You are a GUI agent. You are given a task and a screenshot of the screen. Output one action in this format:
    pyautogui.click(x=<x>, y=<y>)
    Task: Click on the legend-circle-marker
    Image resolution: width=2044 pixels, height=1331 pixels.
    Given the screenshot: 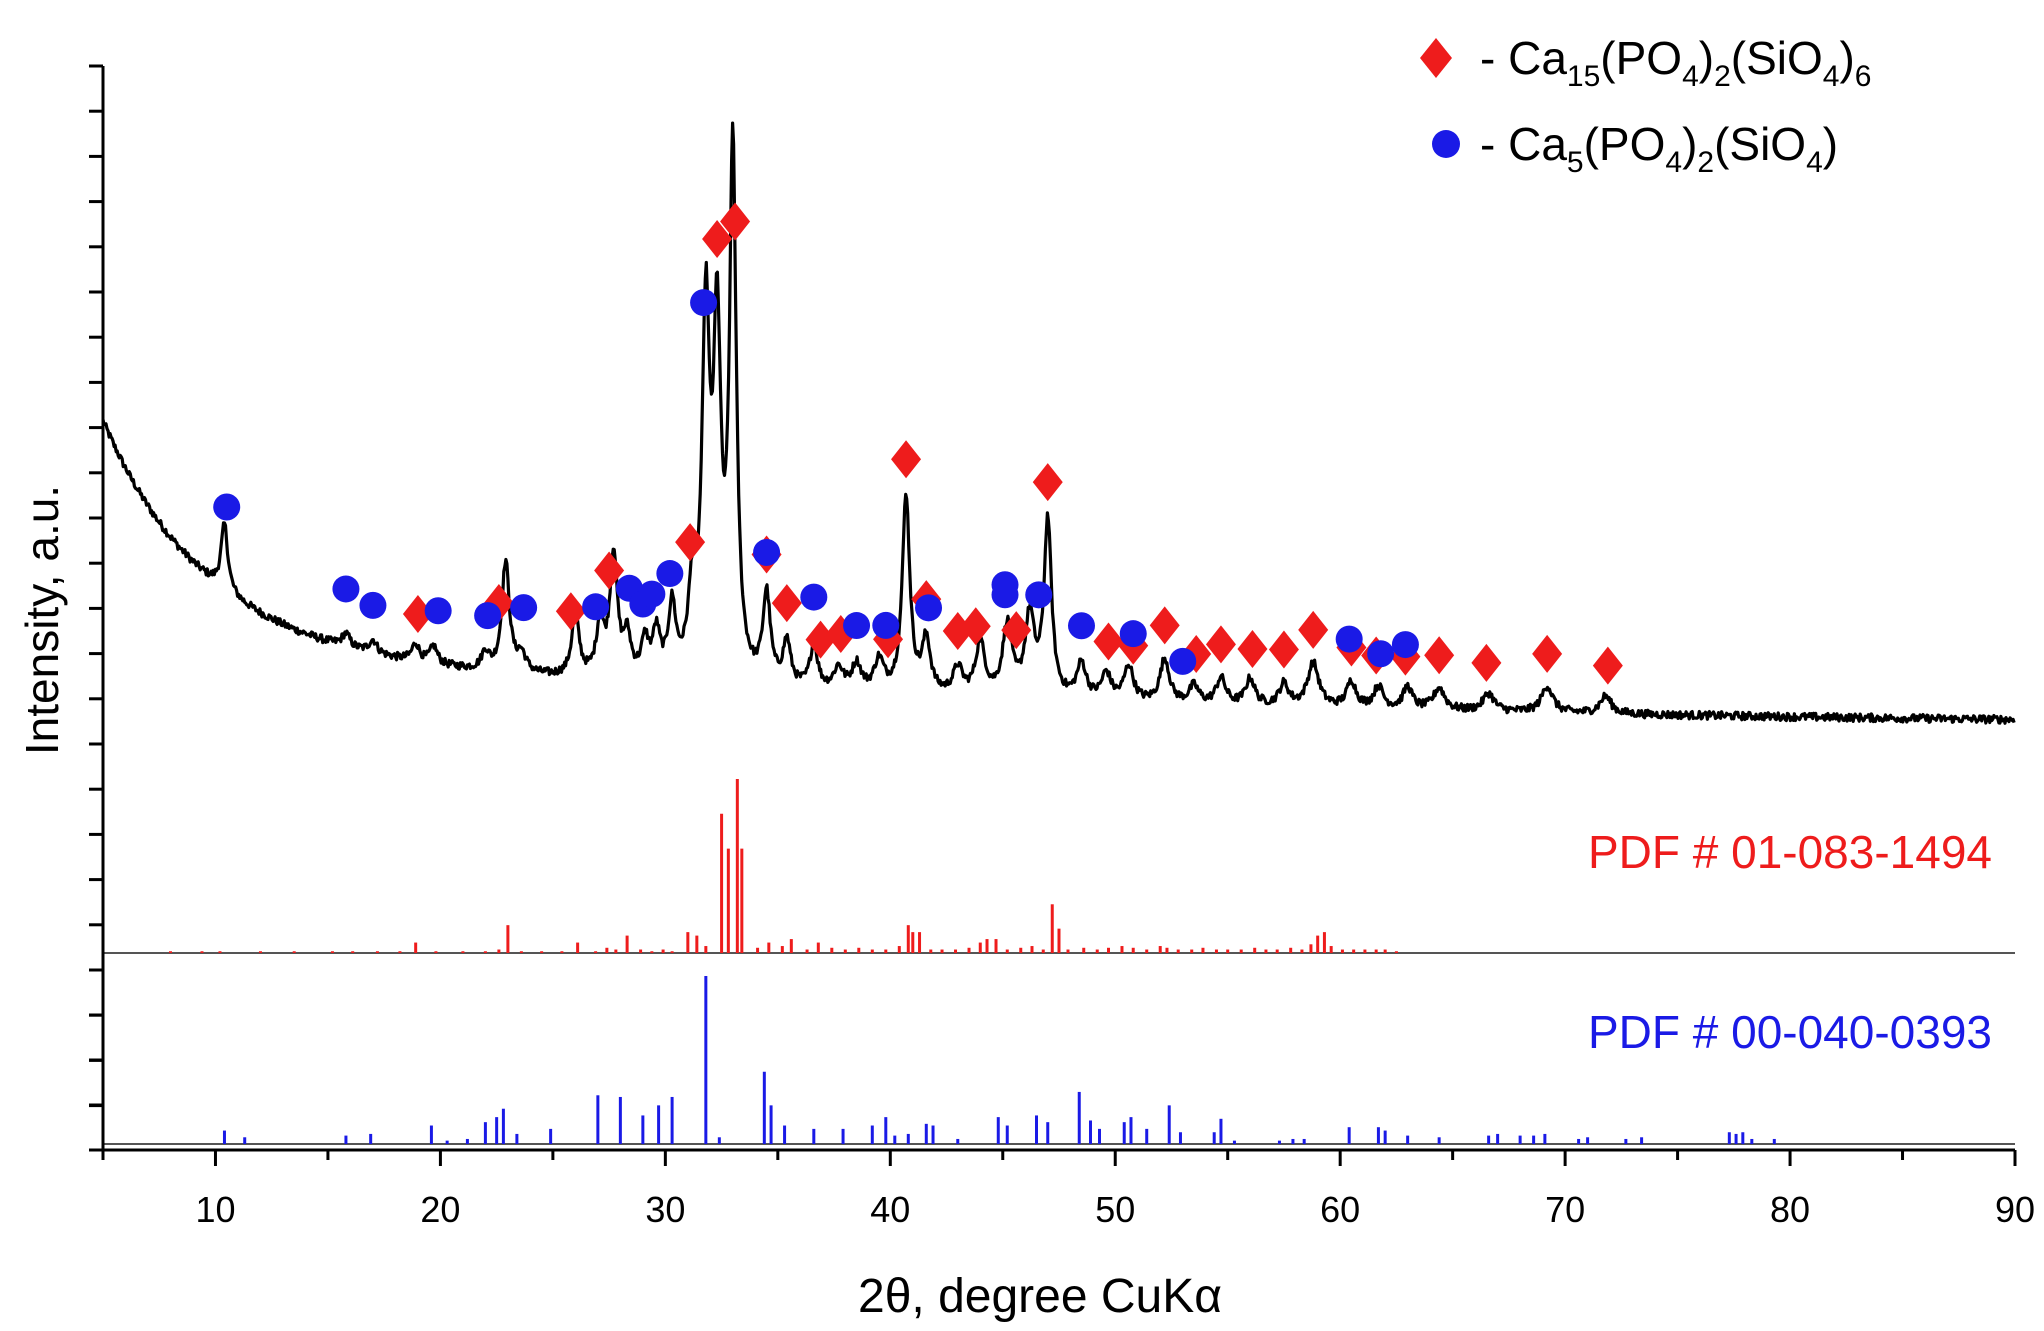 What is the action you would take?
    pyautogui.click(x=1446, y=144)
    